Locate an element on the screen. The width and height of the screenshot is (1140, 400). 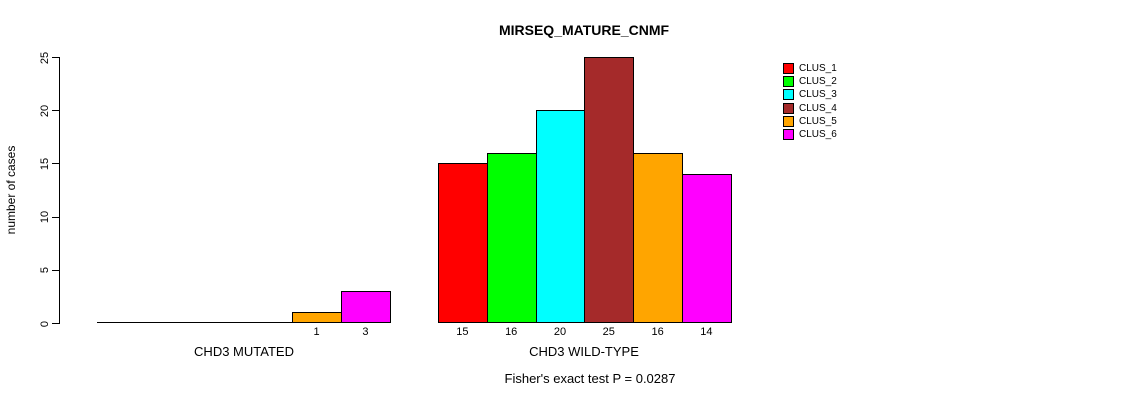
group-label-chd3-mutated: CHD3 MUTATED is located at coordinates (244, 351).